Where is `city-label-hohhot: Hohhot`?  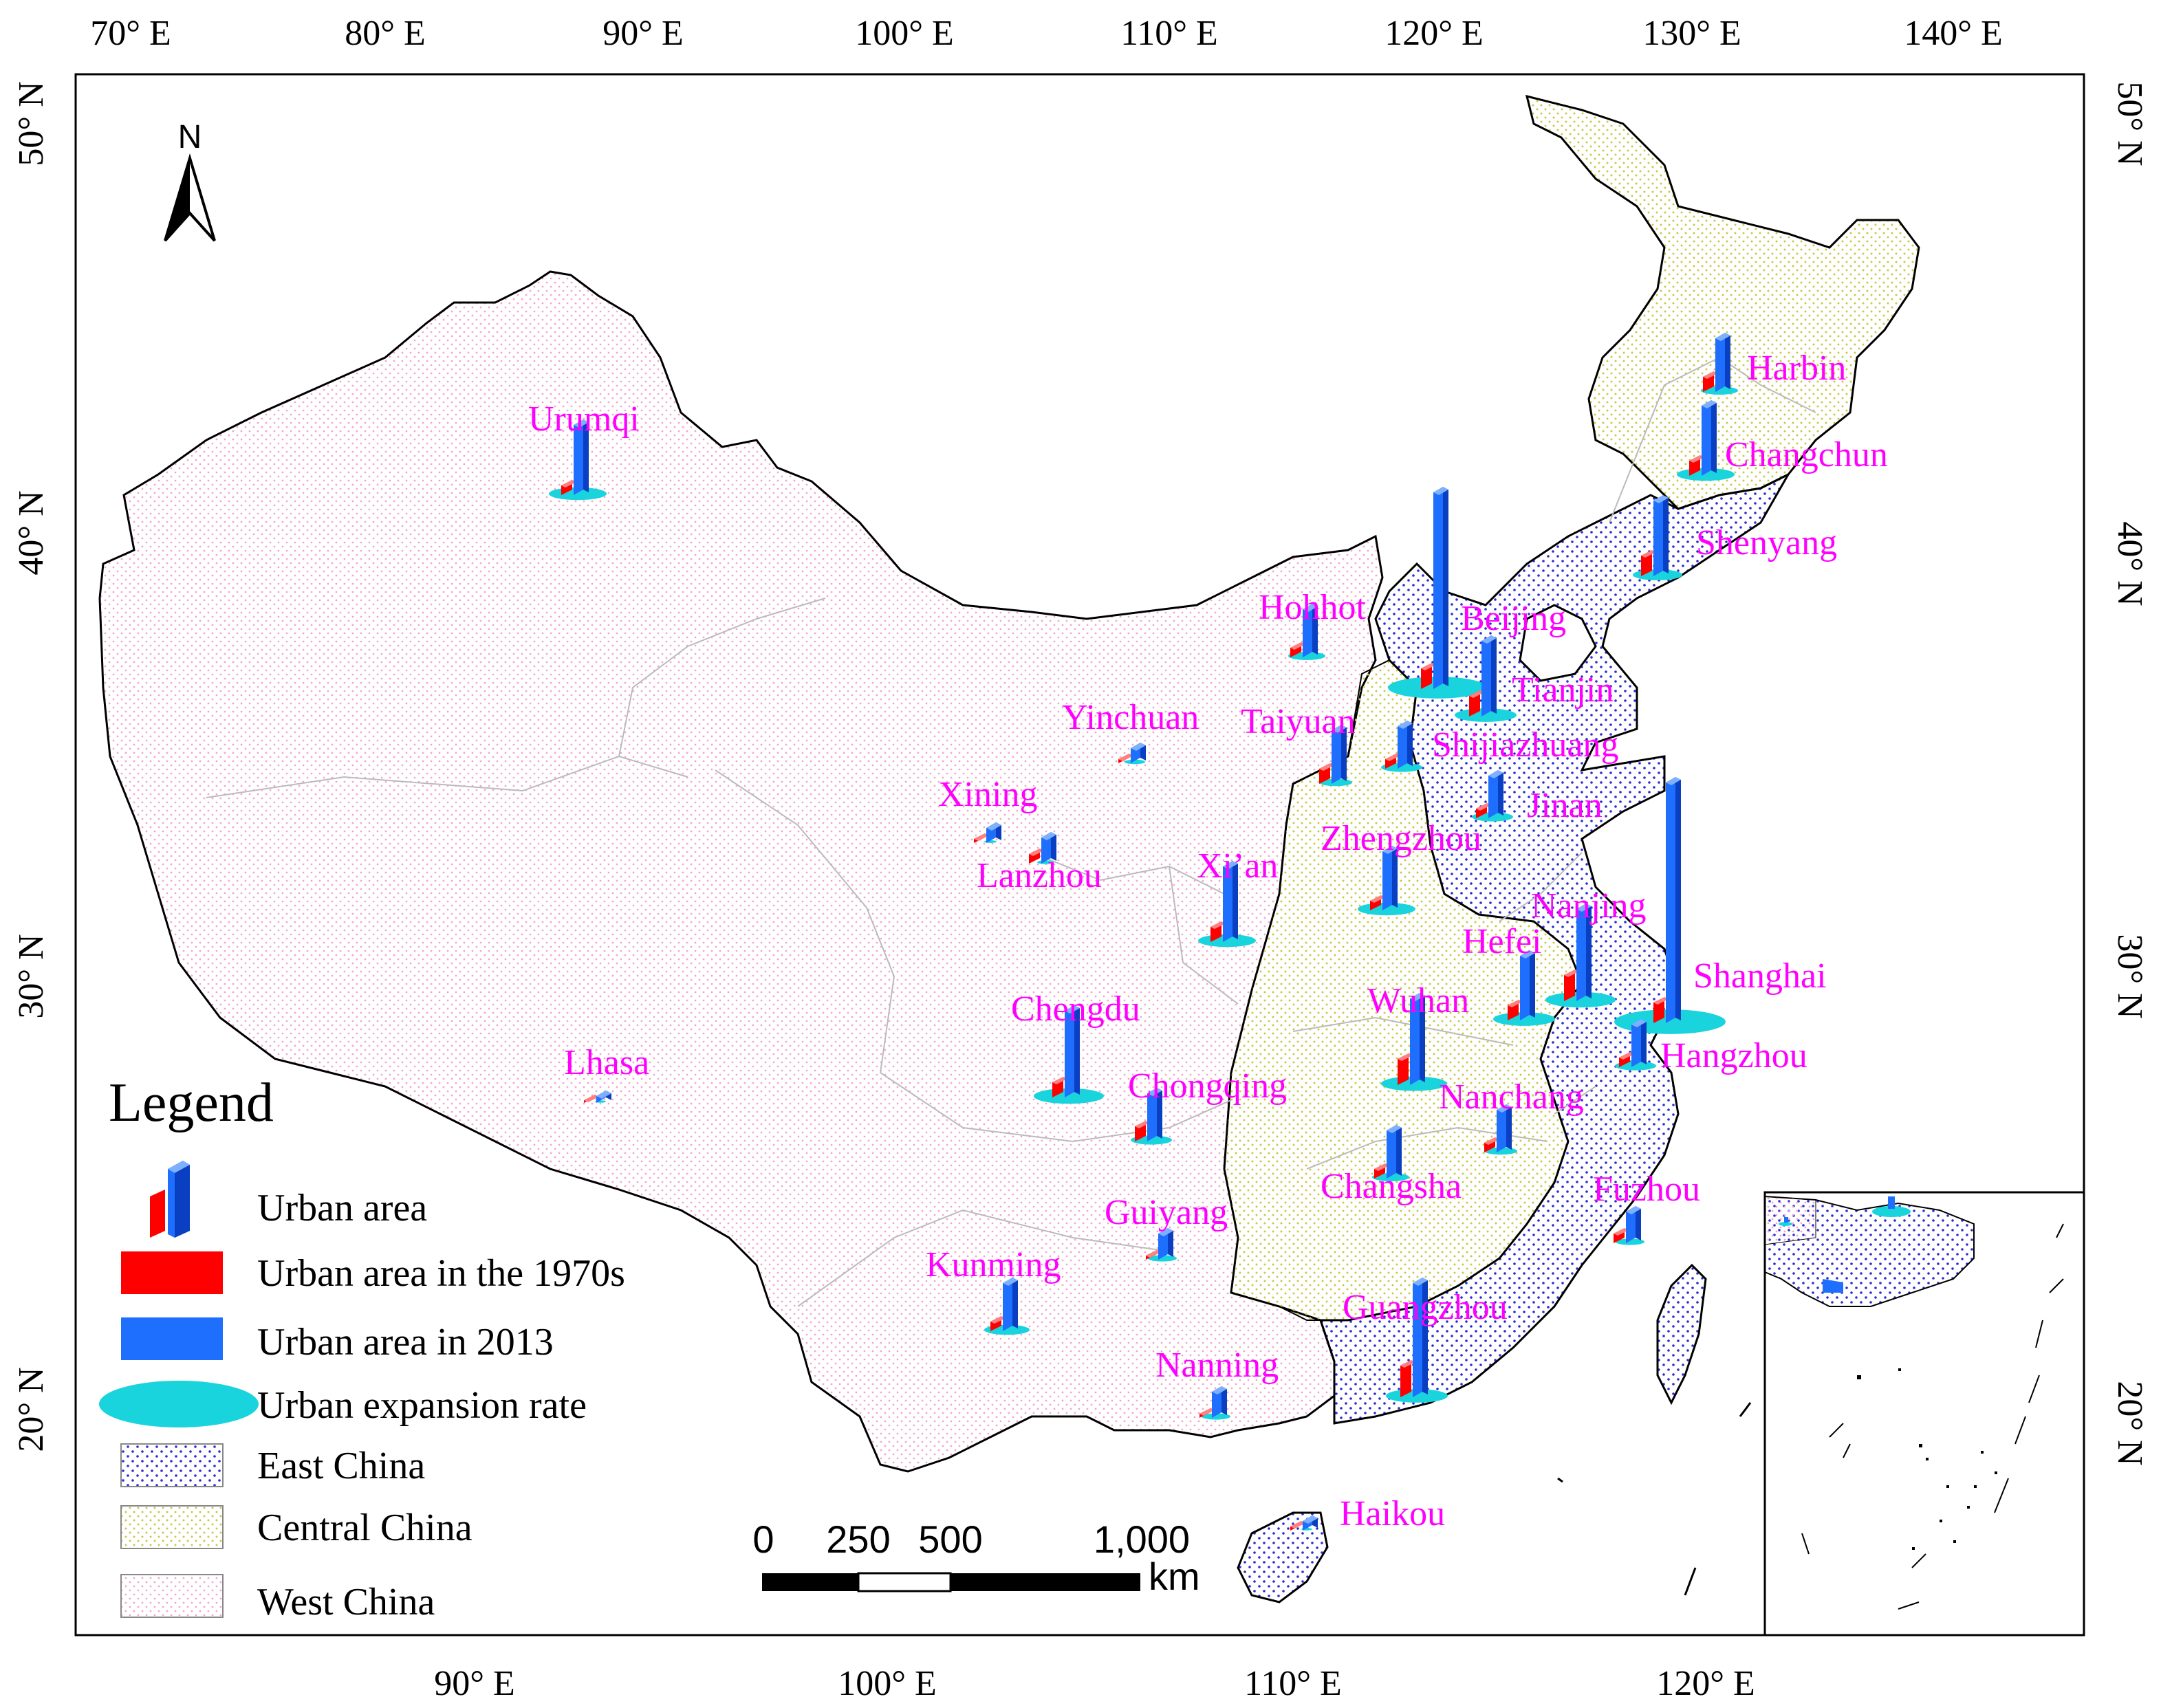 city-label-hohhot: Hohhot is located at coordinates (1313, 607).